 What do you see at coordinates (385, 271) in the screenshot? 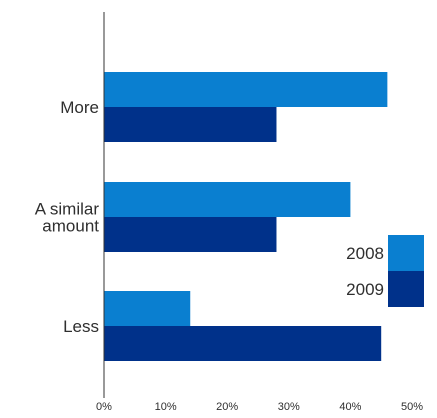
I see `legend: 2008 2009` at bounding box center [385, 271].